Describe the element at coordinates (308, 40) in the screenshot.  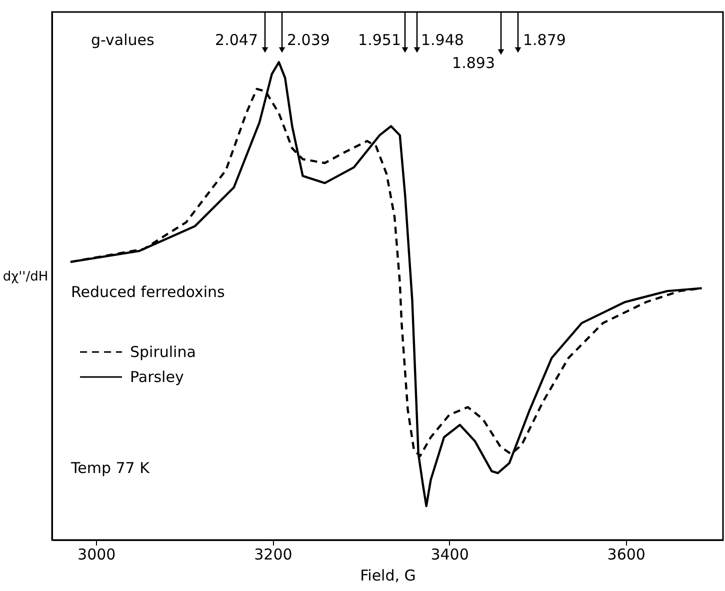
I see `text: 2.039` at that location.